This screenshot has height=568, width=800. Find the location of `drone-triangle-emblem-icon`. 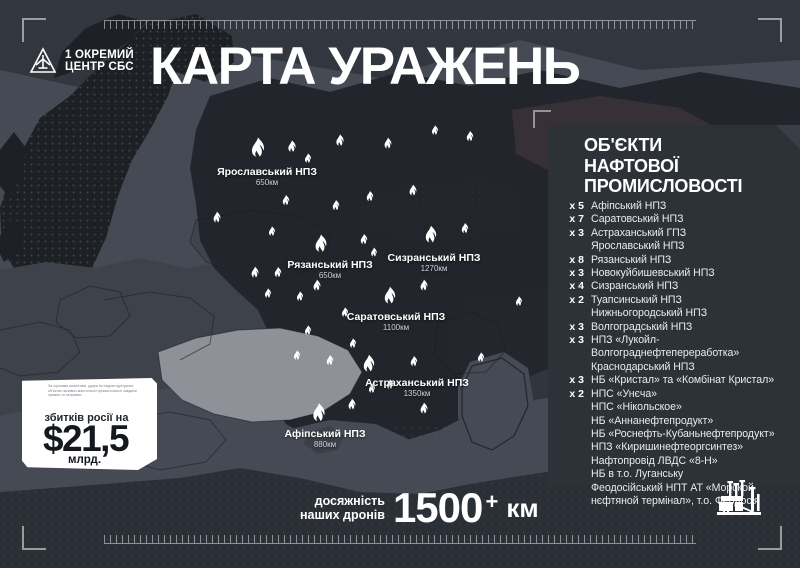

drone-triangle-emblem-icon is located at coordinates (43, 61).